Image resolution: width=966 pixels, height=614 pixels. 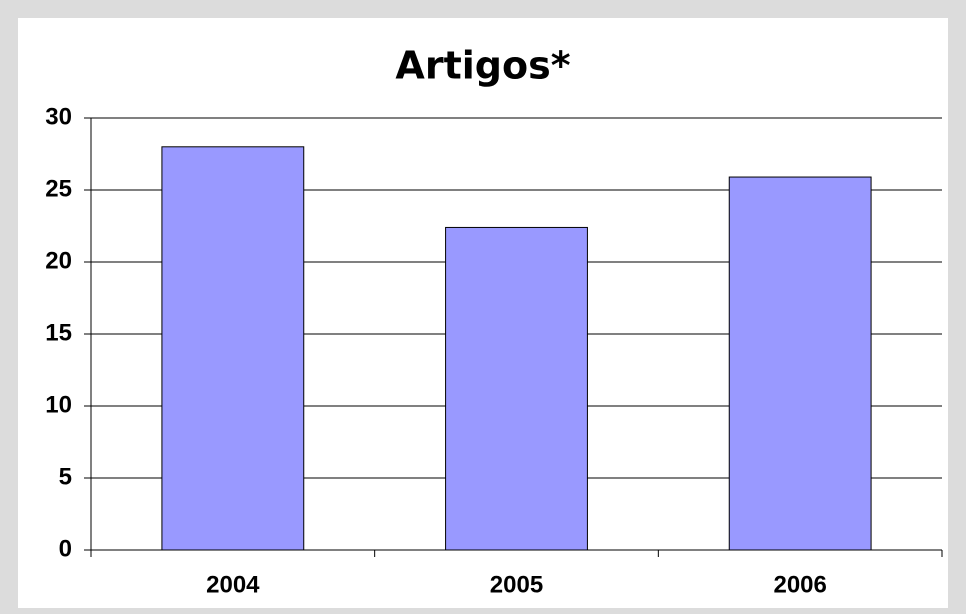 I want to click on y-tick-label: 0, so click(x=65, y=548).